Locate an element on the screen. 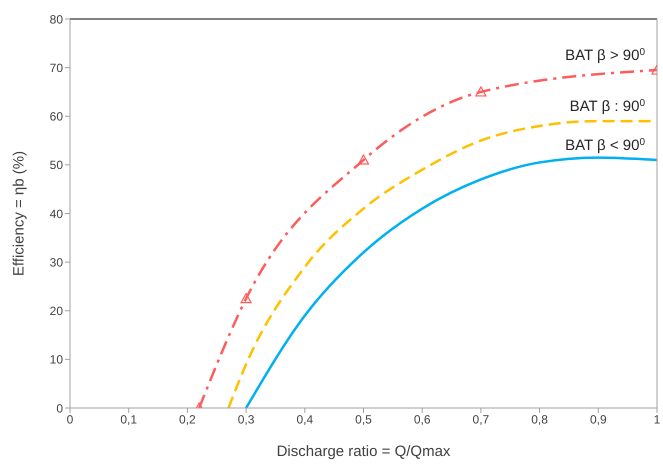 The height and width of the screenshot is (469, 663). x-tick-label: 0 is located at coordinates (70, 419).